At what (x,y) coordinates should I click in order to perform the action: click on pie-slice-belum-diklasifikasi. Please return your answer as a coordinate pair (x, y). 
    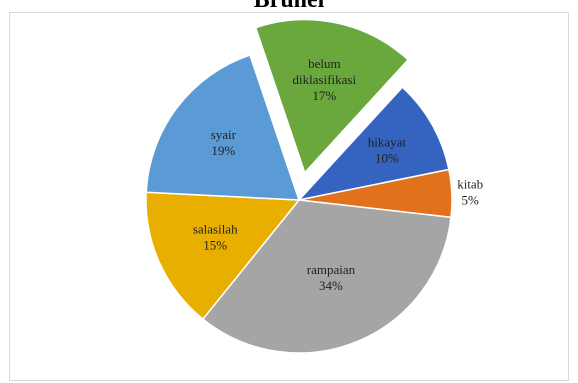
    Looking at the image, I should click on (332, 96).